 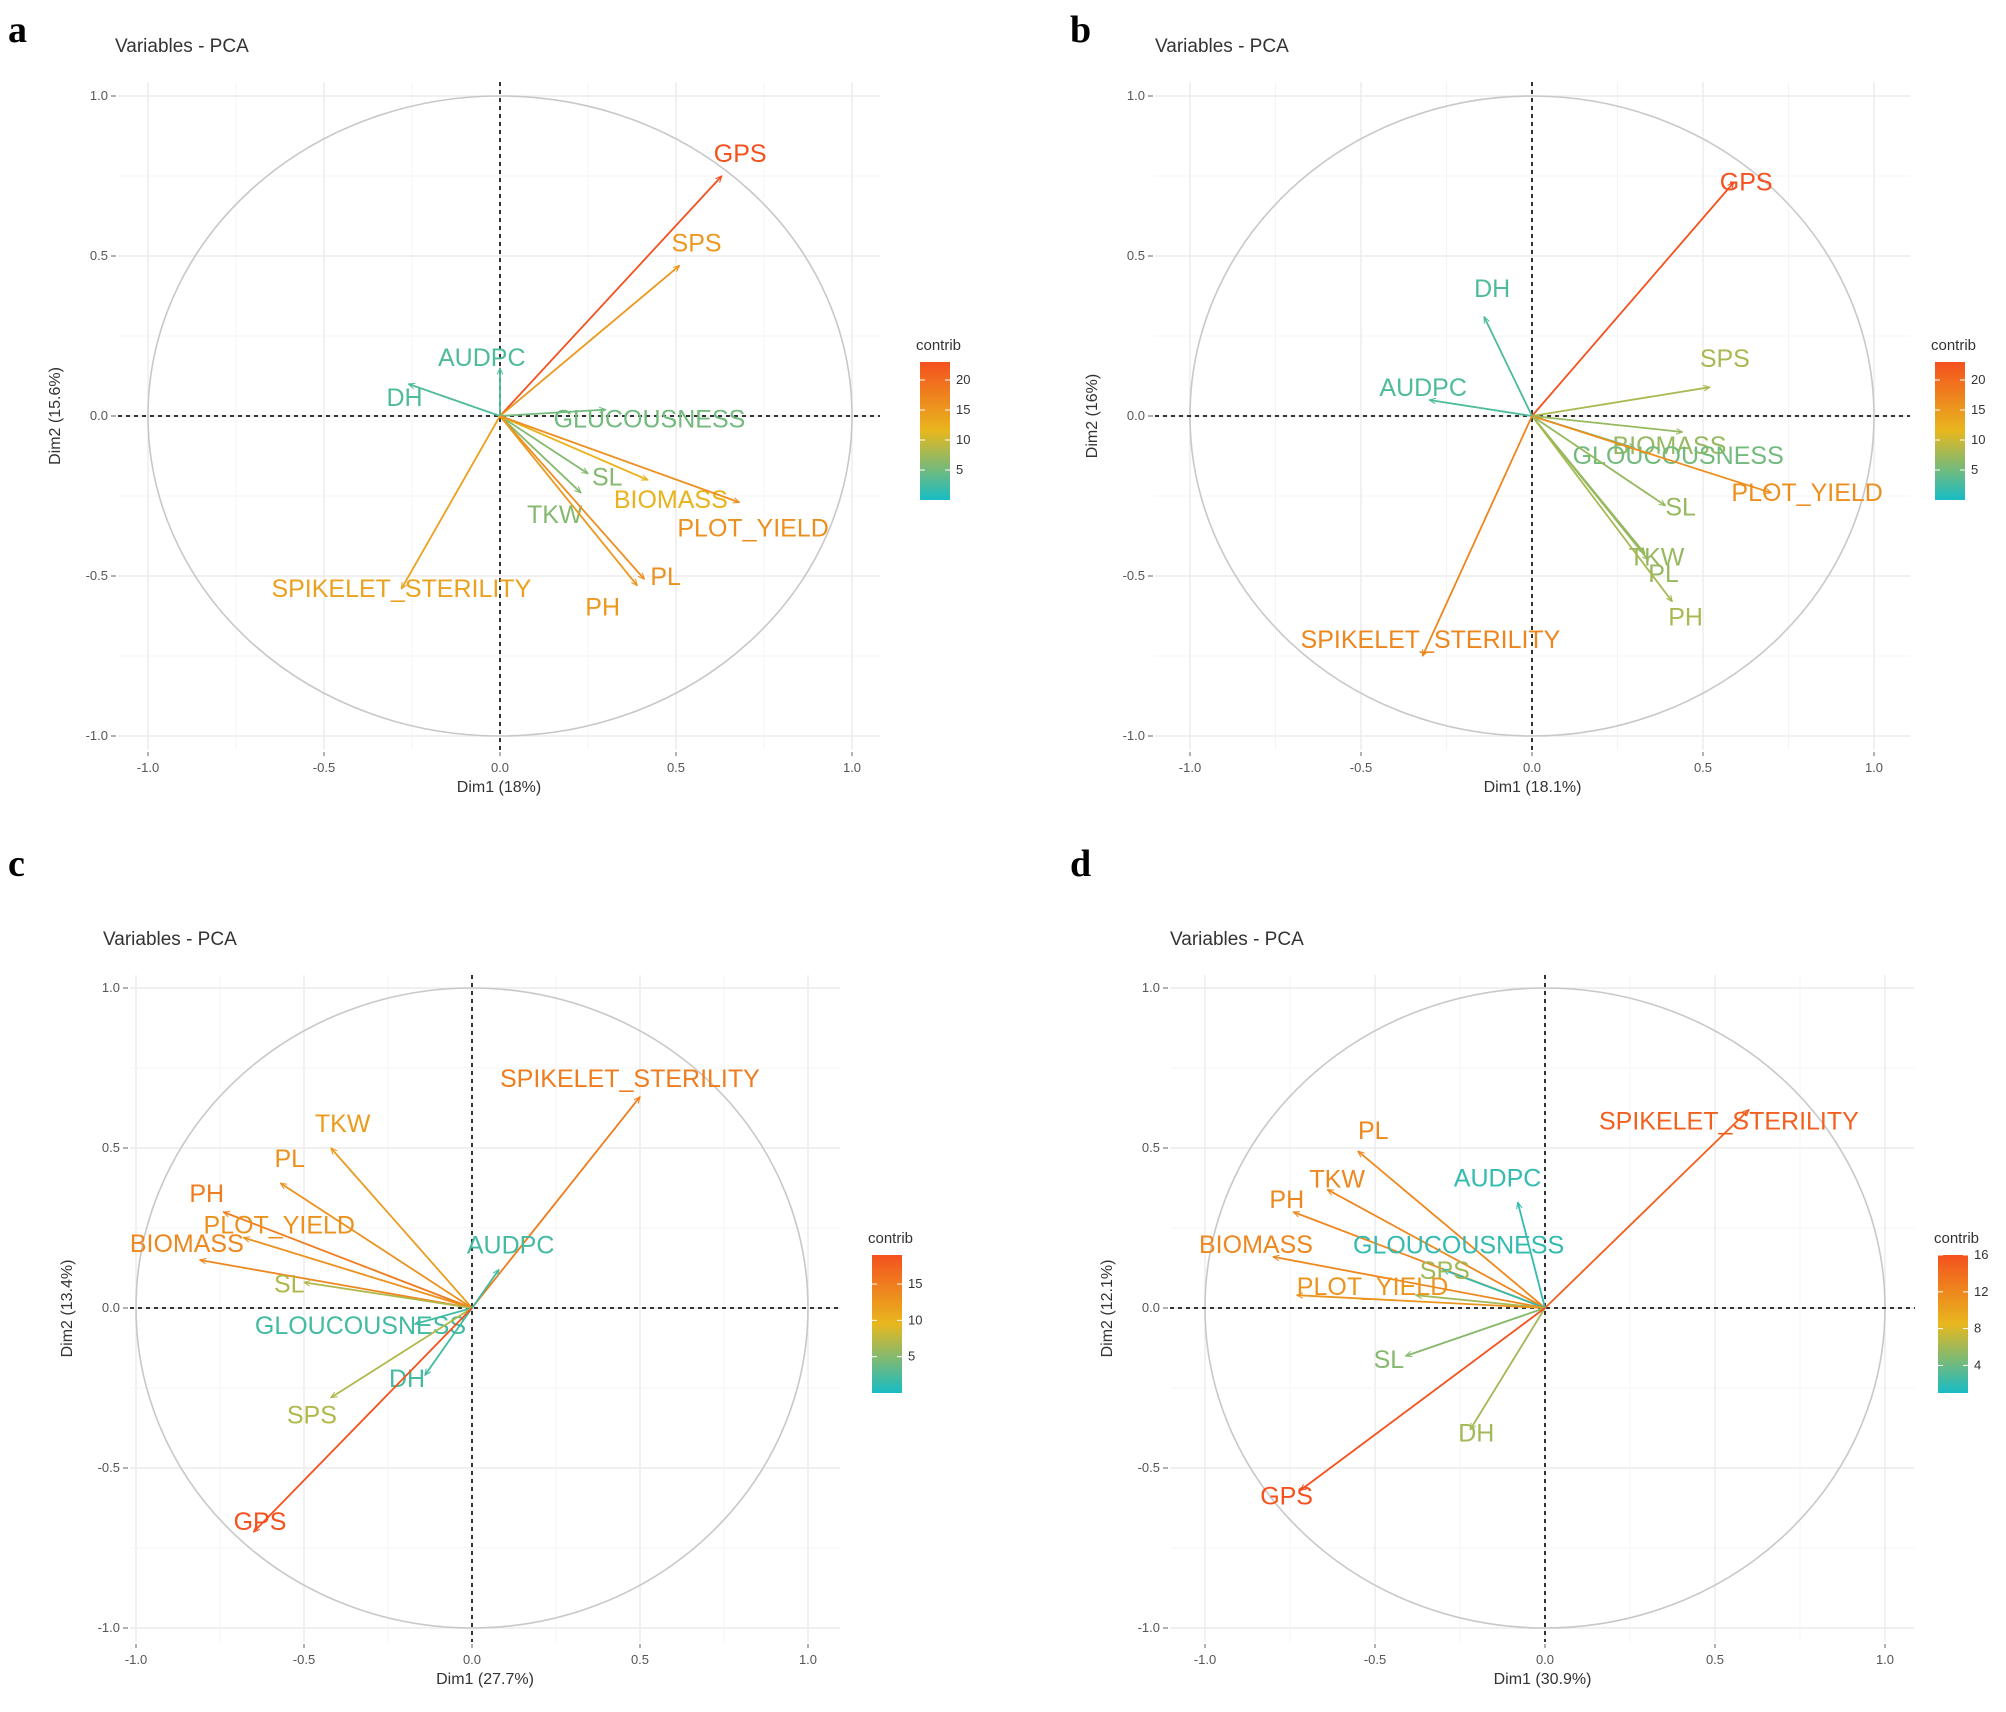 What do you see at coordinates (552, 413) in the screenshot?
I see `arrow-glucousness` at bounding box center [552, 413].